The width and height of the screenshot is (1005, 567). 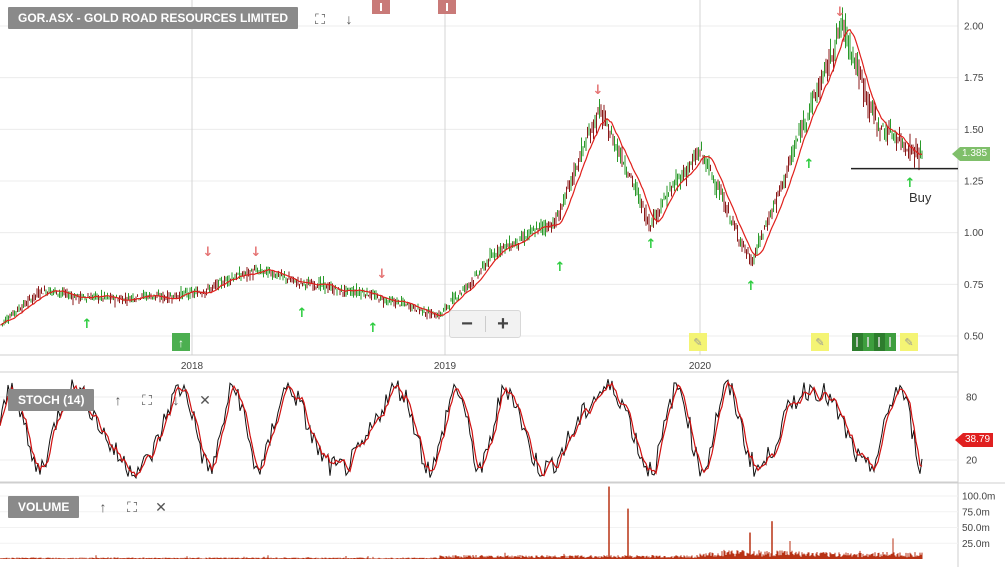 What do you see at coordinates (972, 461) in the screenshot?
I see `stoch-tick-label: 20` at bounding box center [972, 461].